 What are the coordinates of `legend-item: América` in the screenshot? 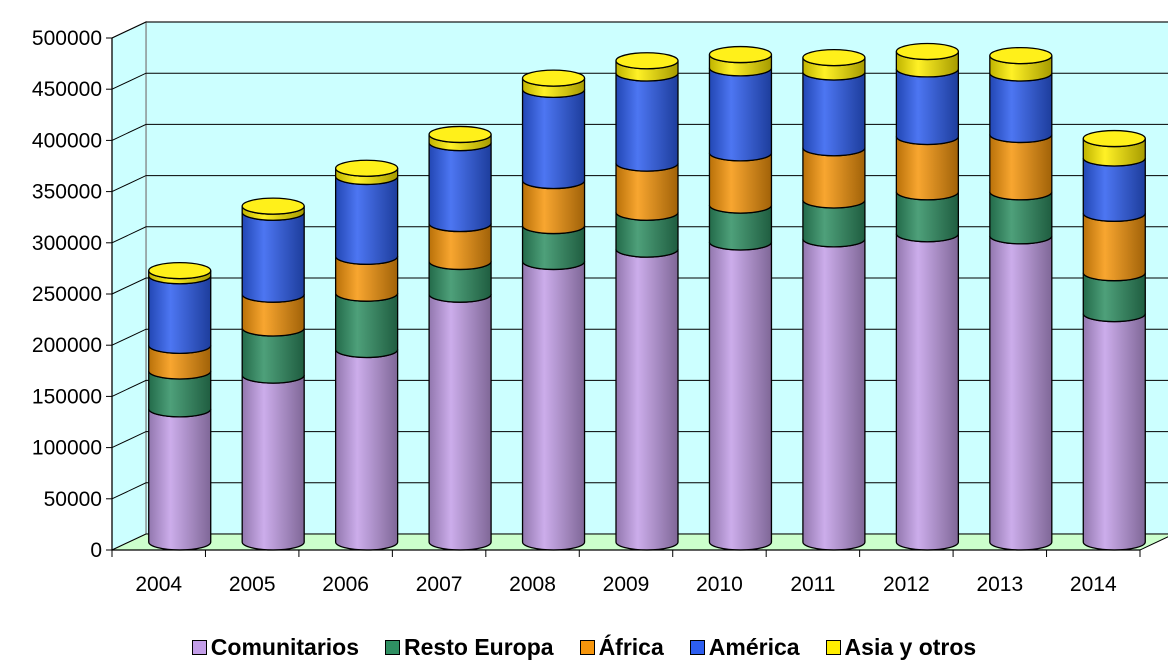 It's located at (744, 647).